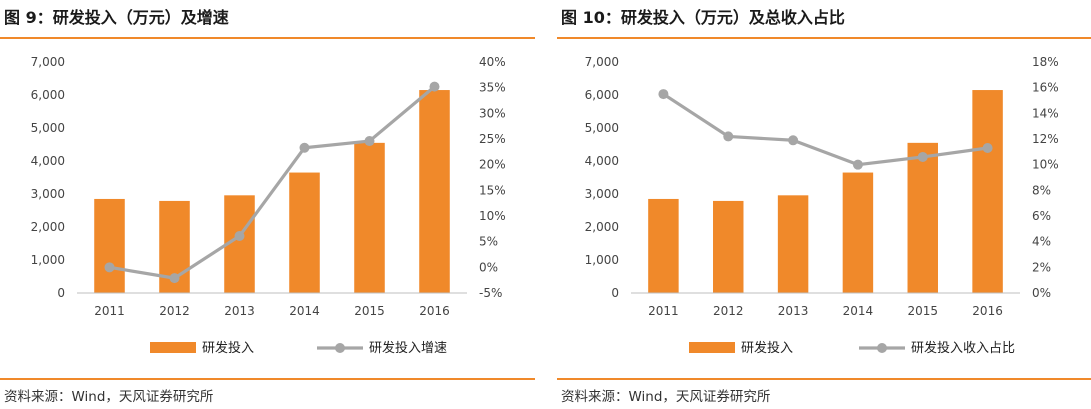 The width and height of the screenshot is (1091, 409). I want to click on right-axis-tick-label: 6%, so click(1041, 216).